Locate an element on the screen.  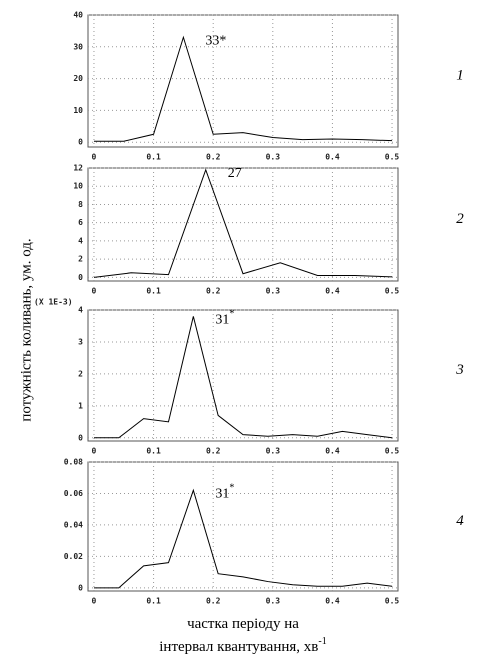
y-tick-label: 1 is located at coordinates (80, 405).